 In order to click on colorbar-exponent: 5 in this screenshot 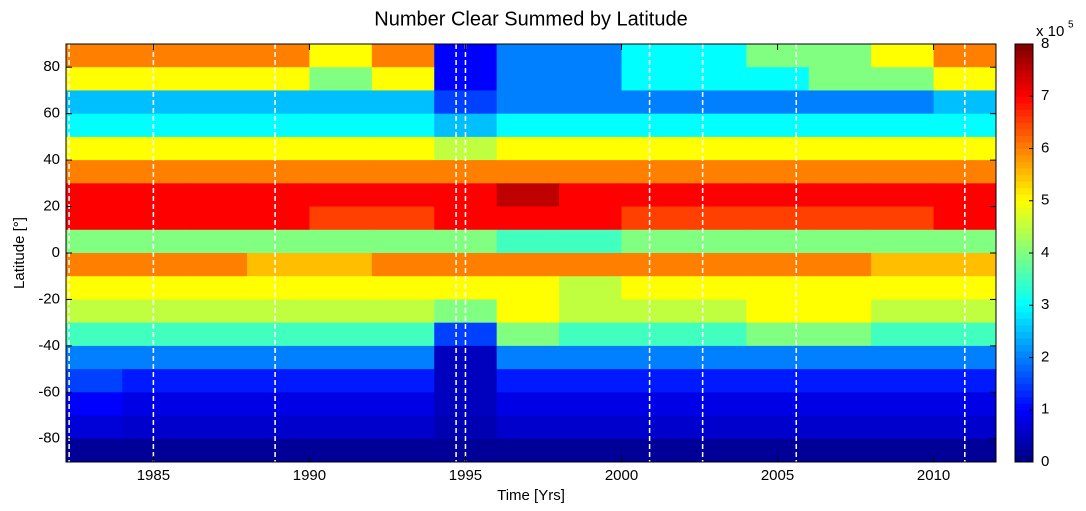, I will do `click(1071, 25)`.